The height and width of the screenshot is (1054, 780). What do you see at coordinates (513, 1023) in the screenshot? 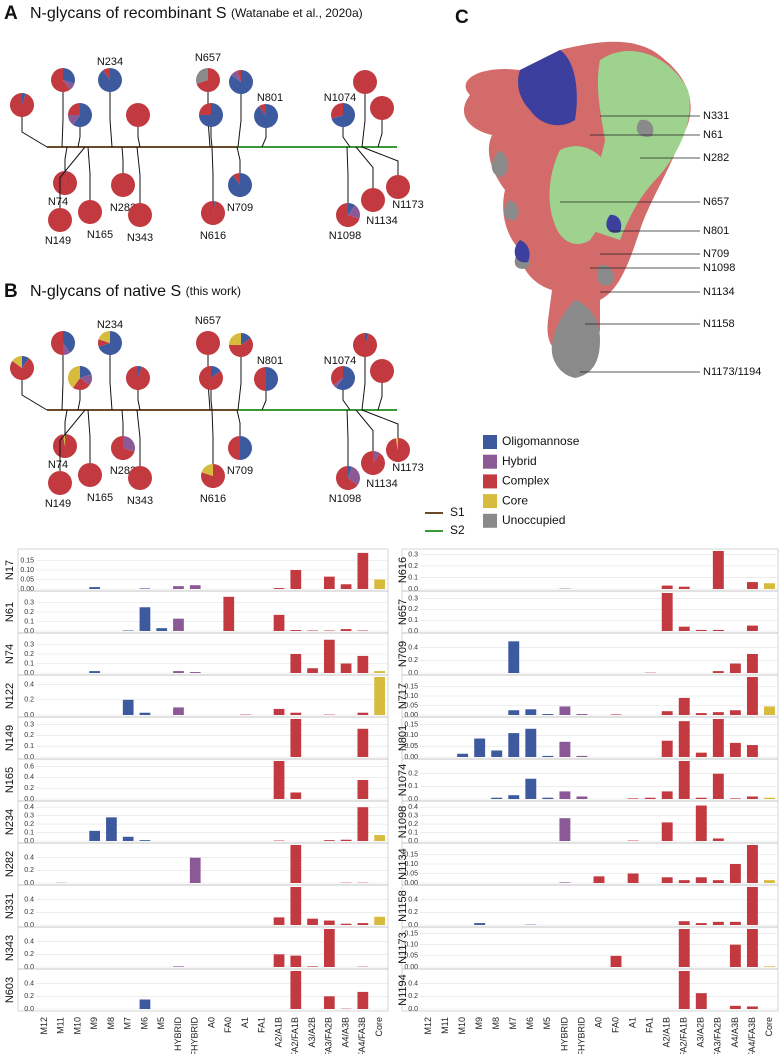
I see `x-tick-label: M7` at bounding box center [513, 1023].